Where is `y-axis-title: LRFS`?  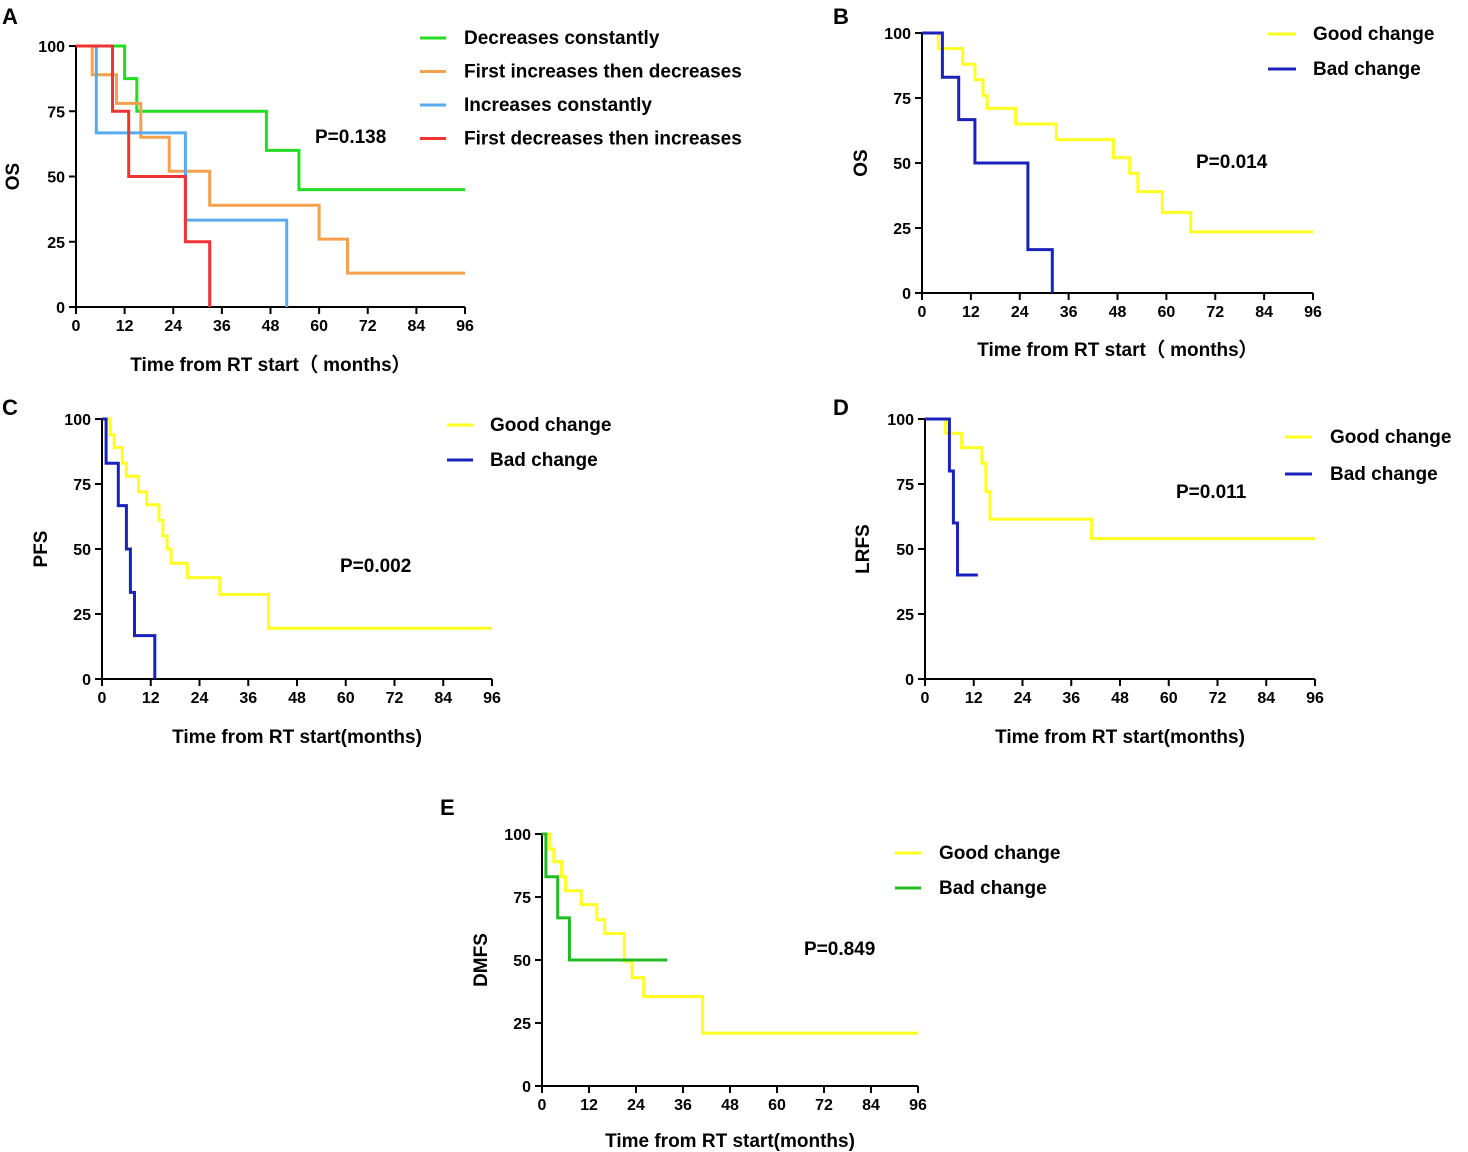
y-axis-title: LRFS is located at coordinates (863, 549).